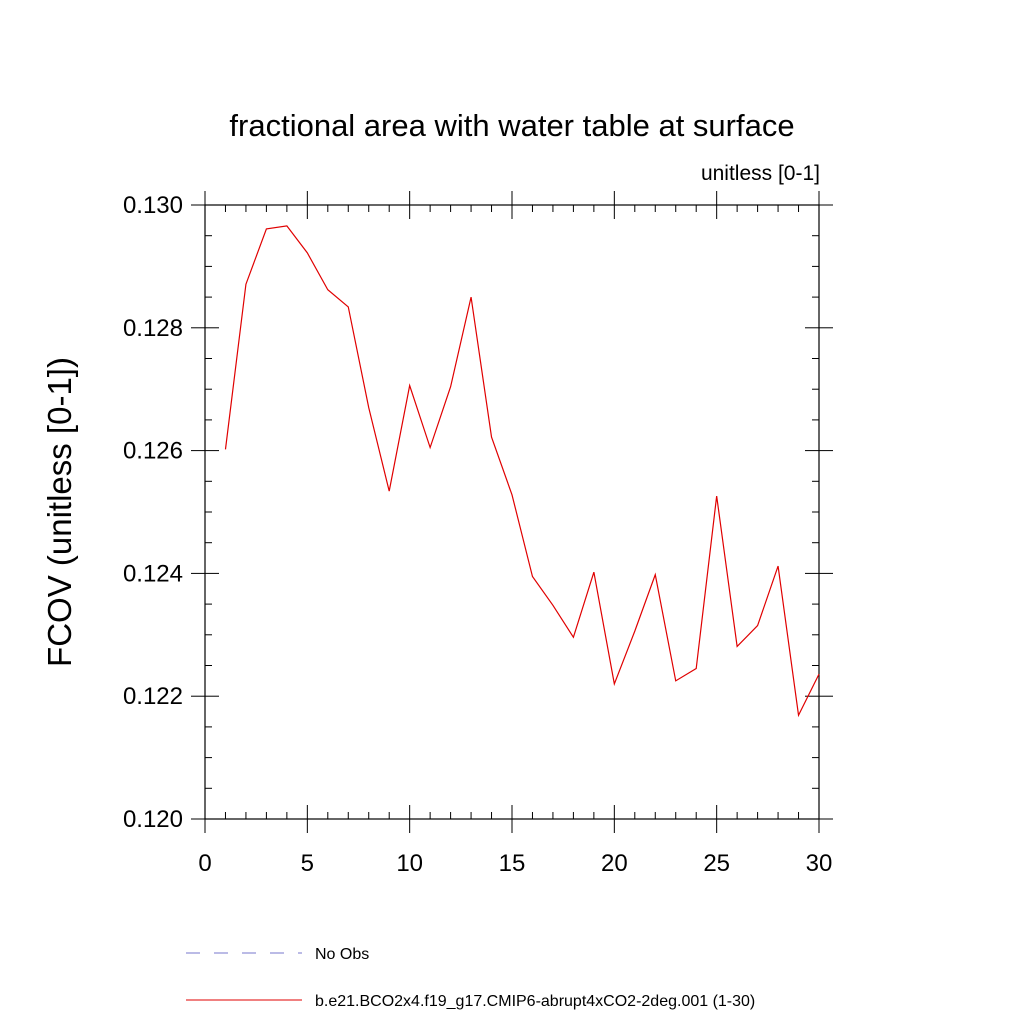 The height and width of the screenshot is (1024, 1024). I want to click on y-tick-label: 0.130, so click(153, 205).